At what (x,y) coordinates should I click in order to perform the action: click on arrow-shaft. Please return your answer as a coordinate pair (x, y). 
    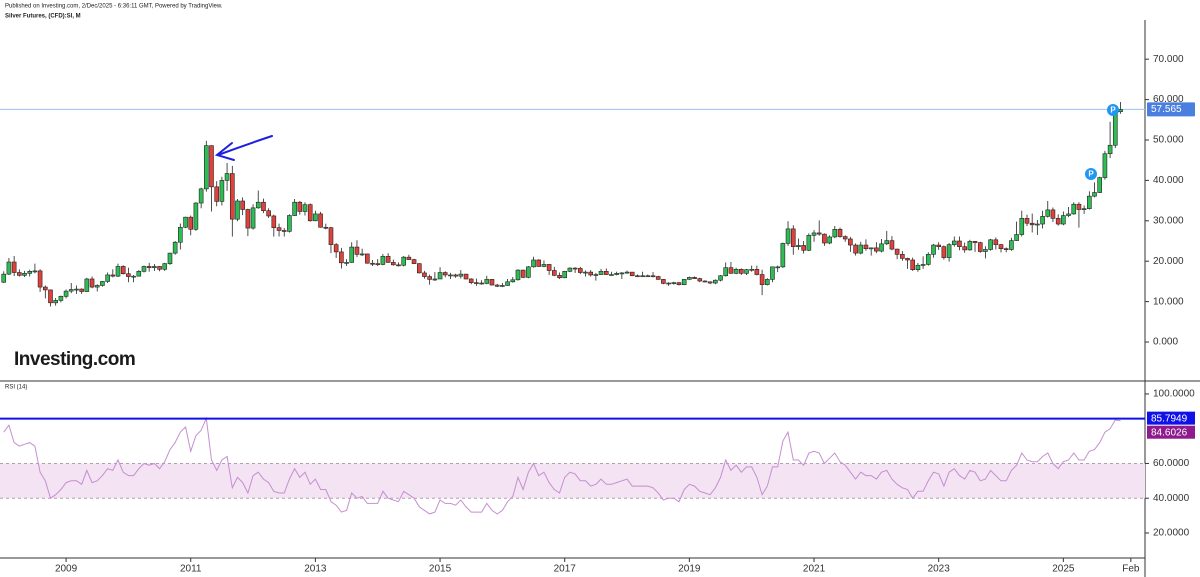
    Looking at the image, I should click on (245, 145).